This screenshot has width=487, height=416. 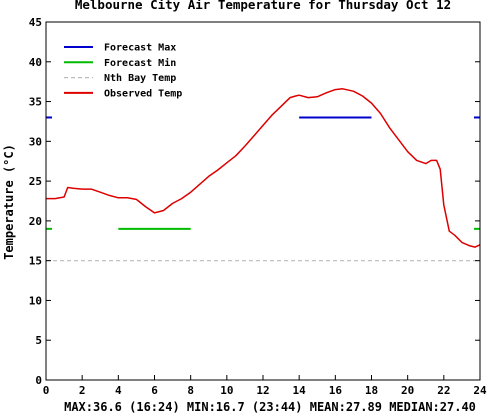 What do you see at coordinates (143, 93) in the screenshot?
I see `legend-label-observed-temp: Observed Temp` at bounding box center [143, 93].